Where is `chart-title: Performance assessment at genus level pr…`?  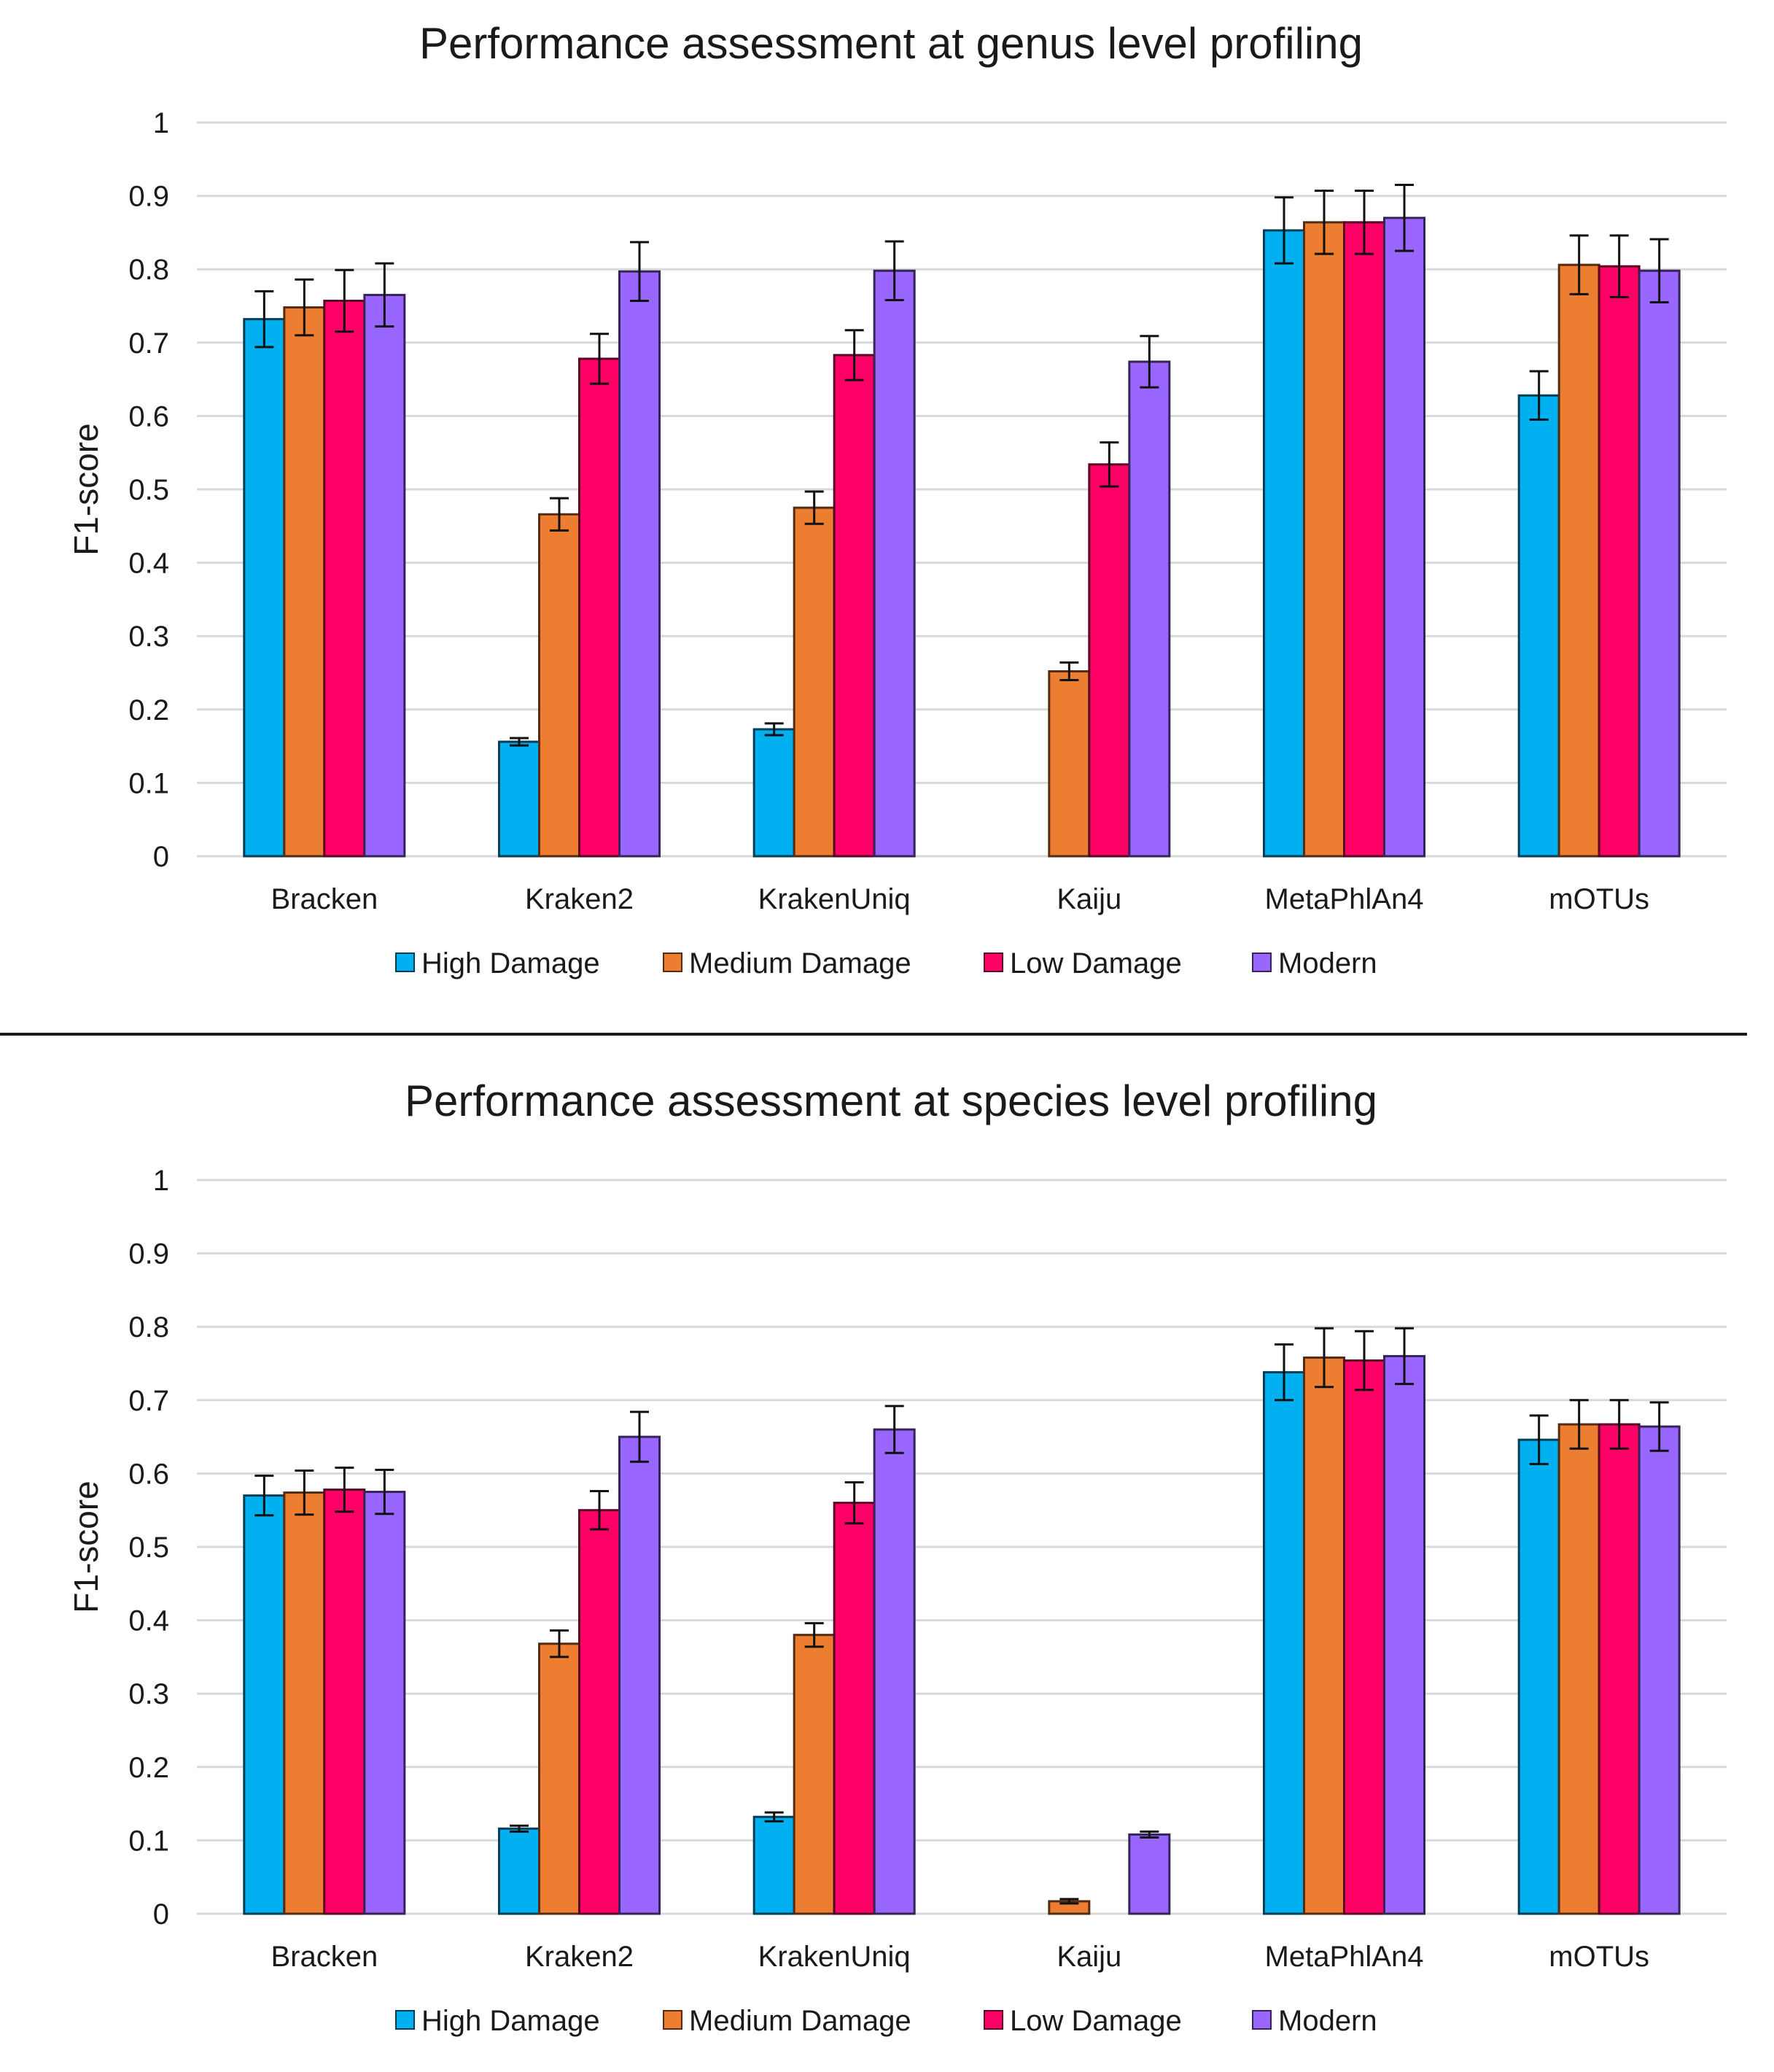
chart-title: Performance assessment at genus level pr… is located at coordinates (891, 43).